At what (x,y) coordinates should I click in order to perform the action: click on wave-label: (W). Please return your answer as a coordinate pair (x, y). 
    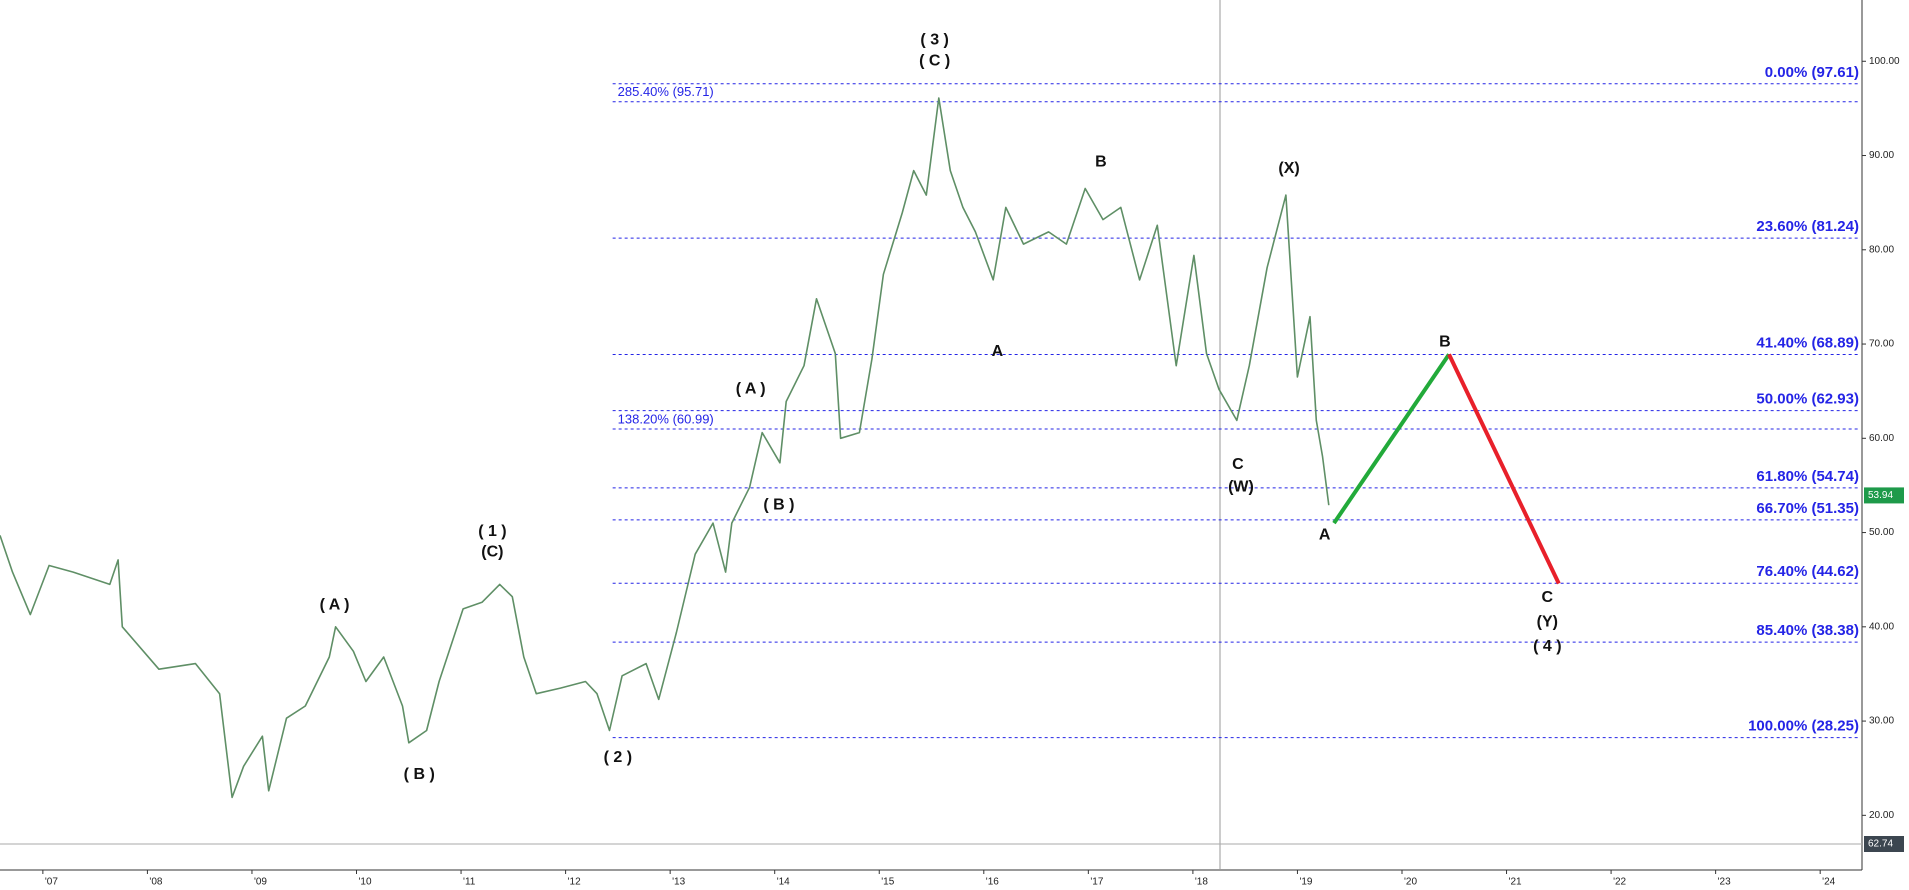
    Looking at the image, I should click on (1241, 487).